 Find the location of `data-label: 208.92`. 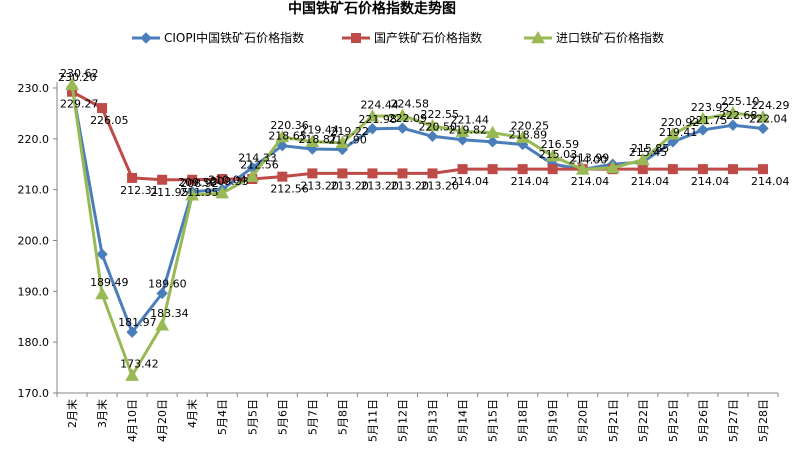

data-label: 208.92 is located at coordinates (199, 183).